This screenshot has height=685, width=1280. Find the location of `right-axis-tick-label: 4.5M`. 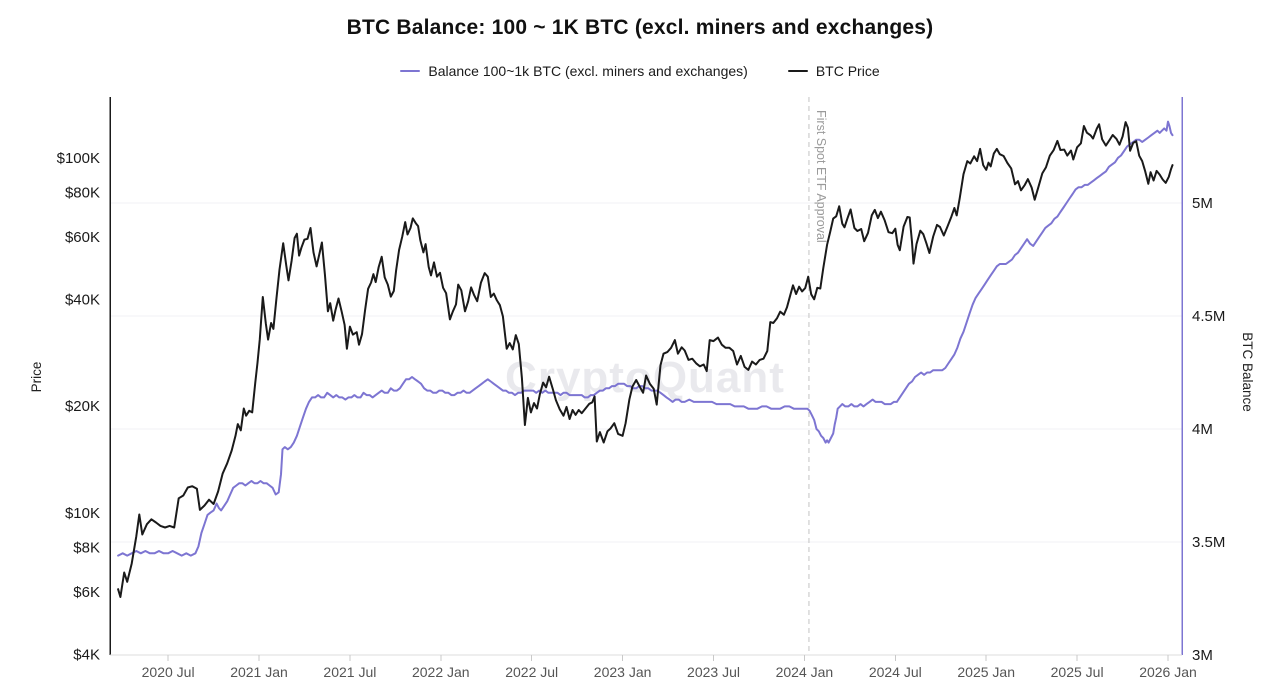

right-axis-tick-label: 4.5M is located at coordinates (1208, 316).